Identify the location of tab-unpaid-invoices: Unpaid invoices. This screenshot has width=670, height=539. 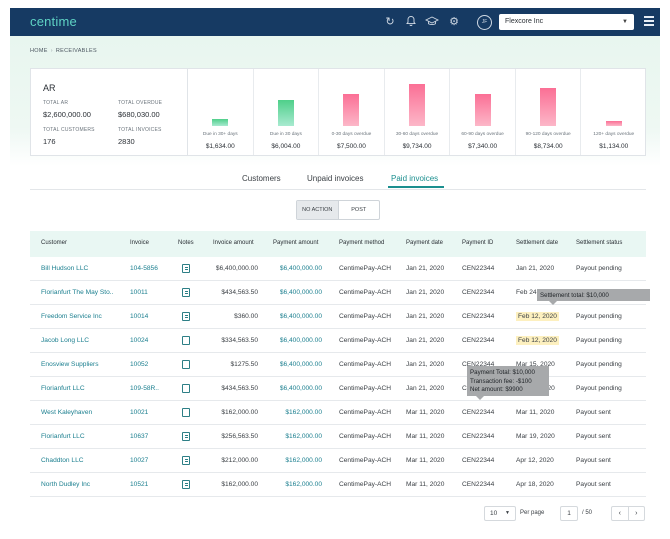
(335, 178).